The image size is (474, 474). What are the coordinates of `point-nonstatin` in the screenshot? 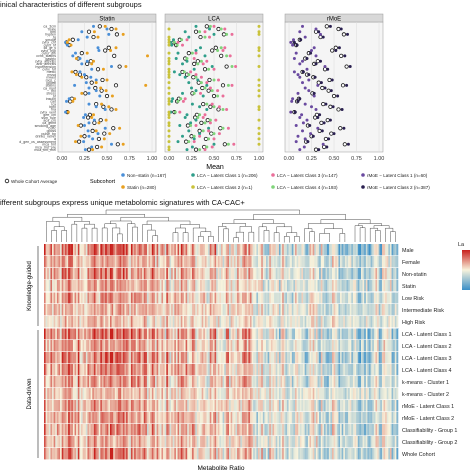 It's located at (105, 128).